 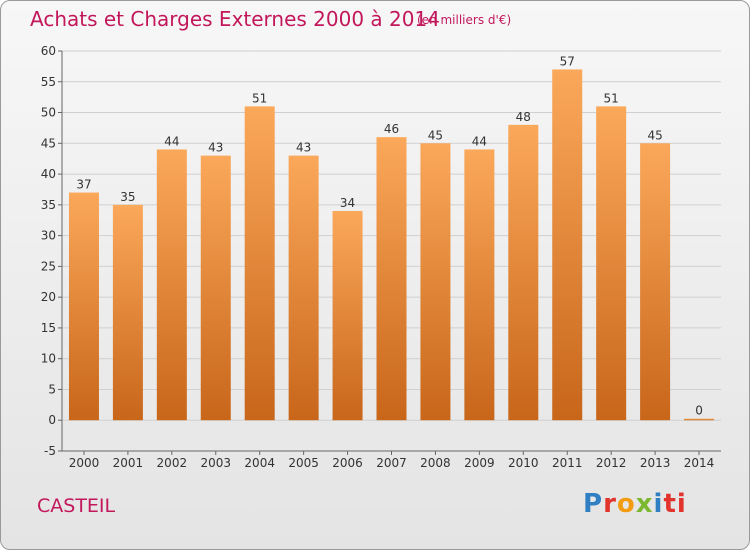 What do you see at coordinates (259, 463) in the screenshot?
I see `x-tick-label-2004: 2004` at bounding box center [259, 463].